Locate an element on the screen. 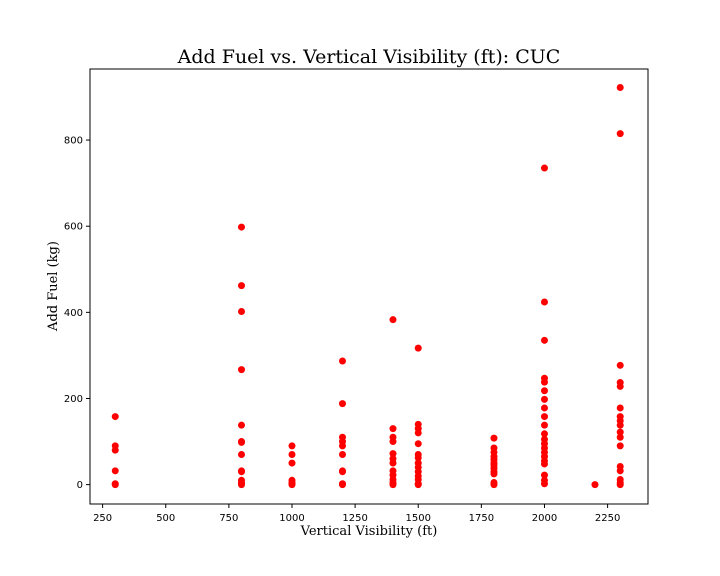 The width and height of the screenshot is (720, 576). y-tick-label: 800 is located at coordinates (73, 141).